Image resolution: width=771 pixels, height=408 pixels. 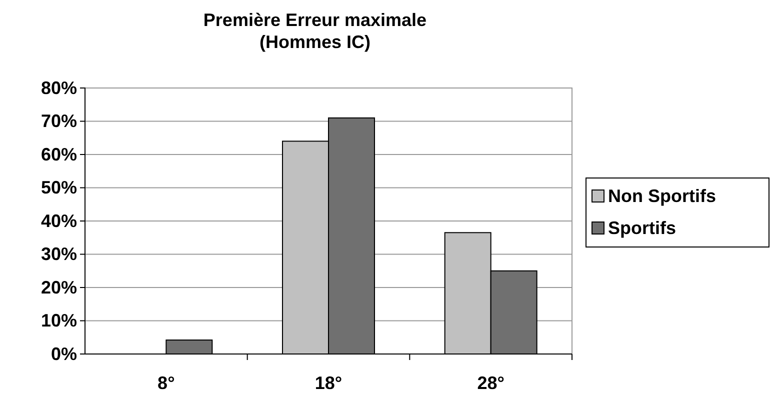 I want to click on y-tick-label: 40%, so click(x=58, y=220).